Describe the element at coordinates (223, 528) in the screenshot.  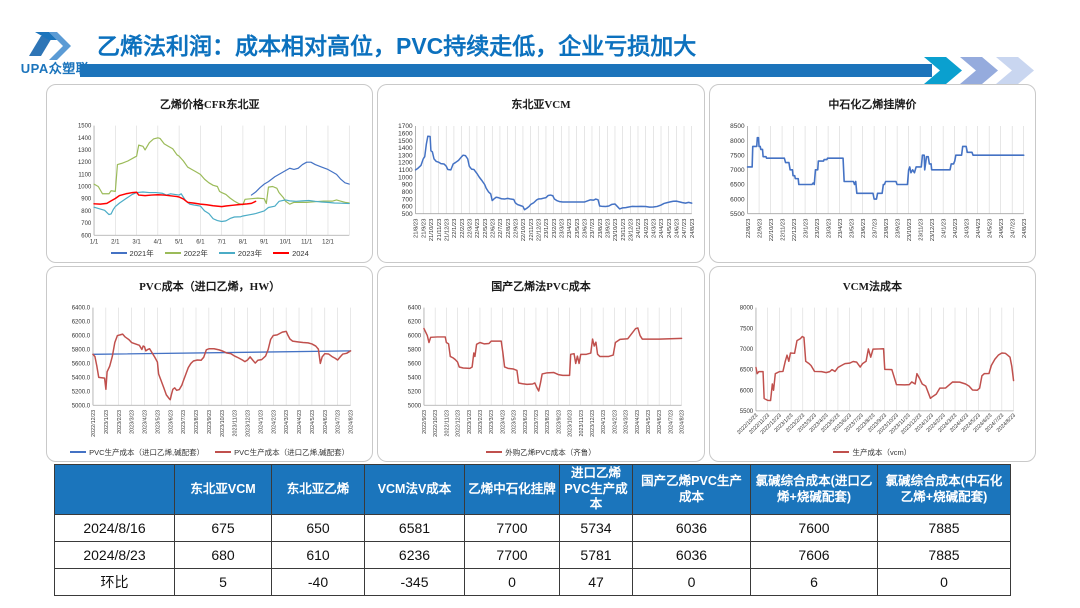
I see `table-cell: 675` at that location.